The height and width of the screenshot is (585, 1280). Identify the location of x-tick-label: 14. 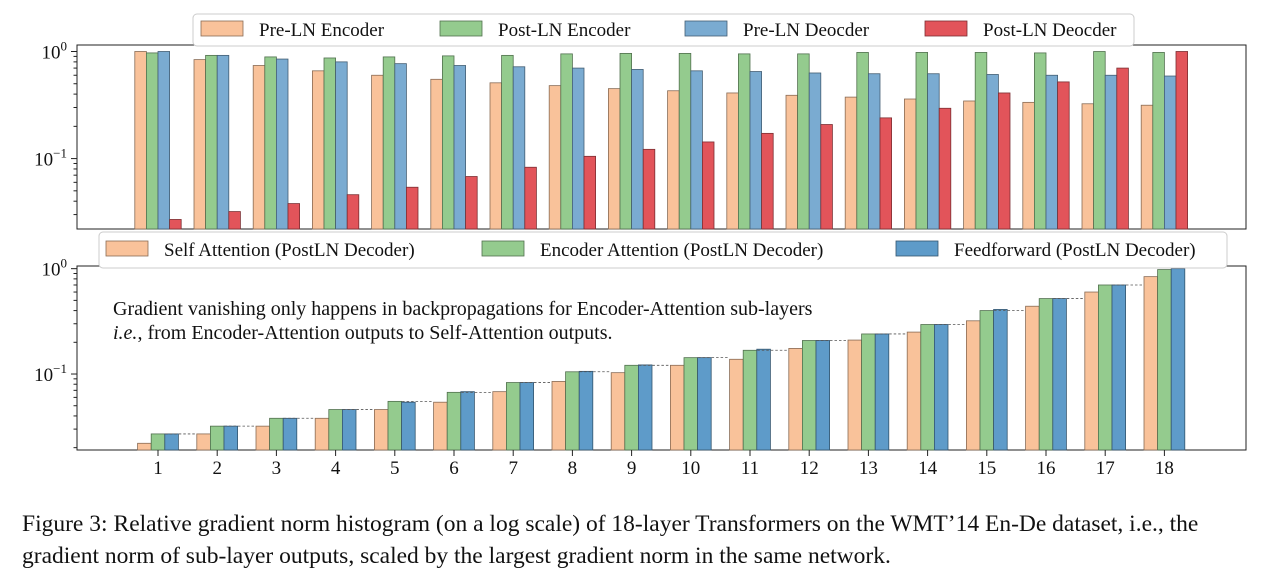
(928, 468).